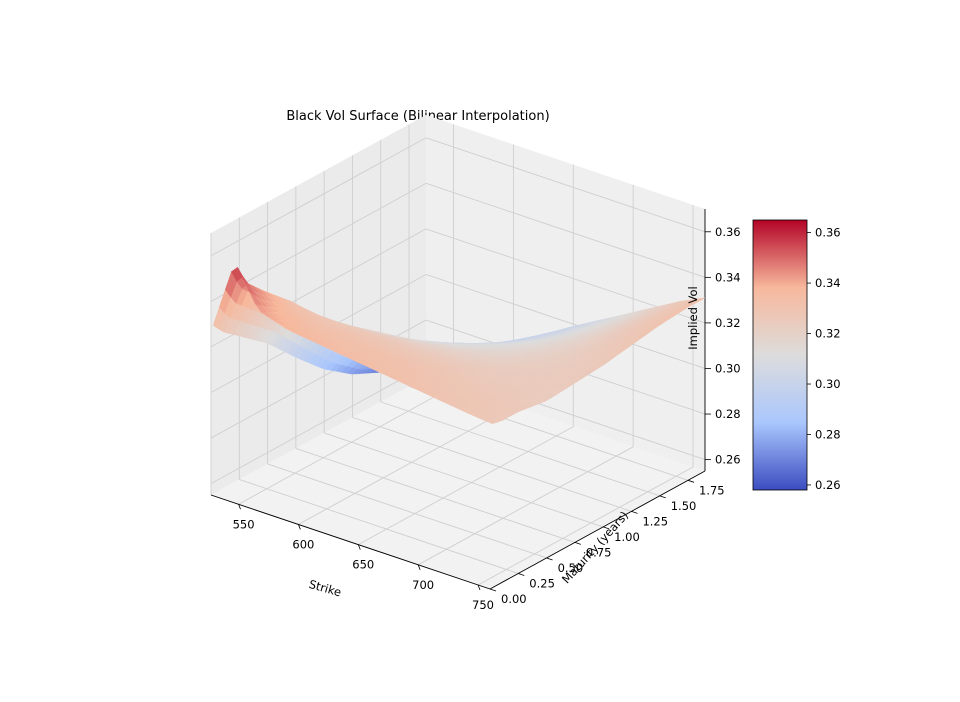 The image size is (960, 702). I want to click on y-tick-label: 1.75, so click(712, 490).